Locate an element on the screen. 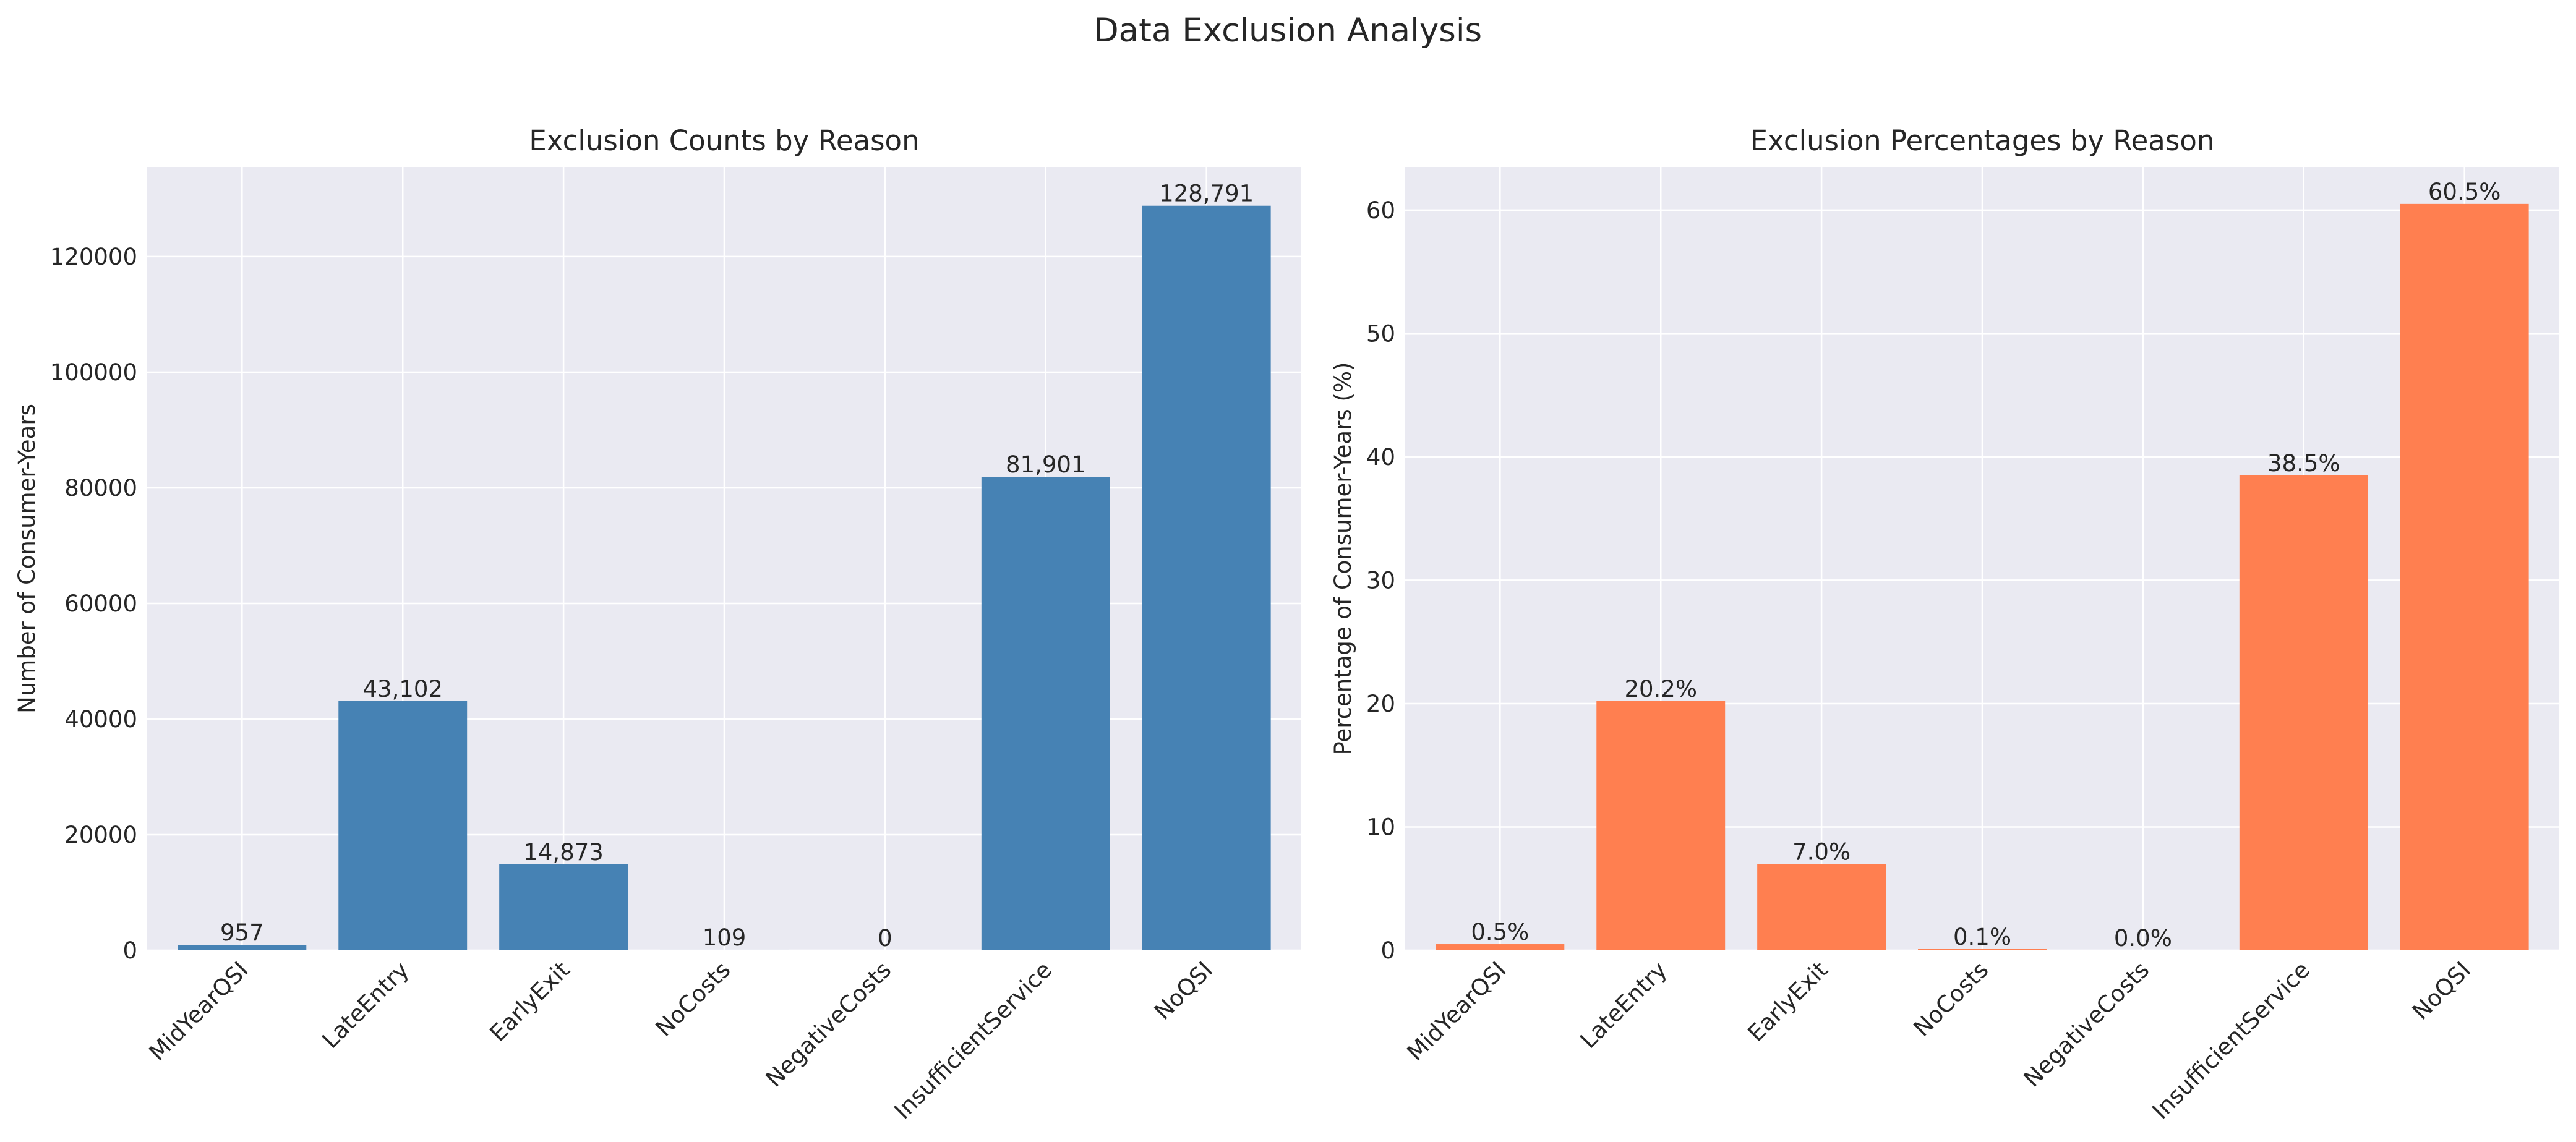  value-label-insufficient-service: 81,901 is located at coordinates (1045, 464).